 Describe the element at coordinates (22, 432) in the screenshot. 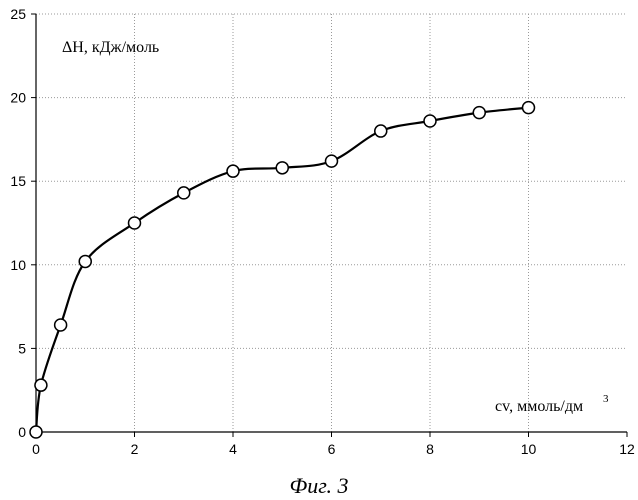

I see `y-tick-label: 0` at that location.